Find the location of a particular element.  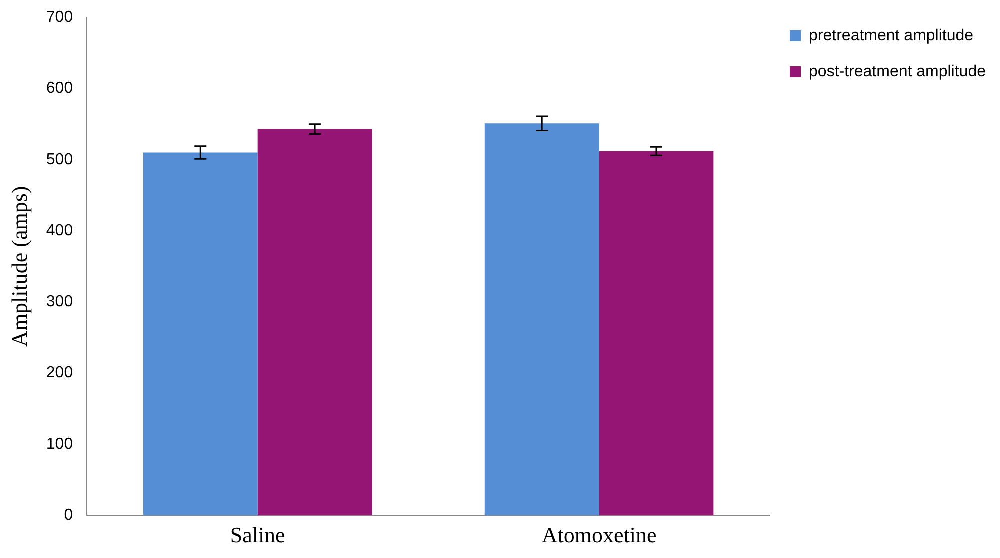

y-tick-label: 700 is located at coordinates (60, 17).